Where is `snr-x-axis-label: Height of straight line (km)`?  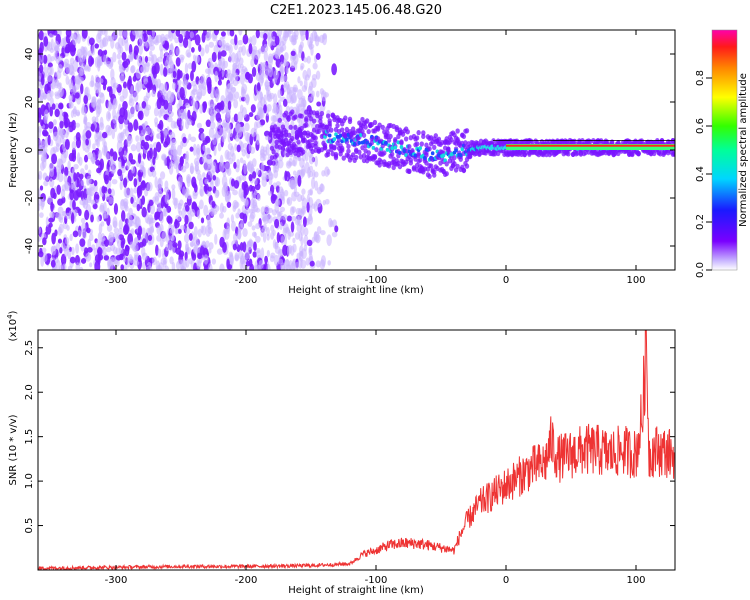 snr-x-axis-label: Height of straight line (km) is located at coordinates (356, 590).